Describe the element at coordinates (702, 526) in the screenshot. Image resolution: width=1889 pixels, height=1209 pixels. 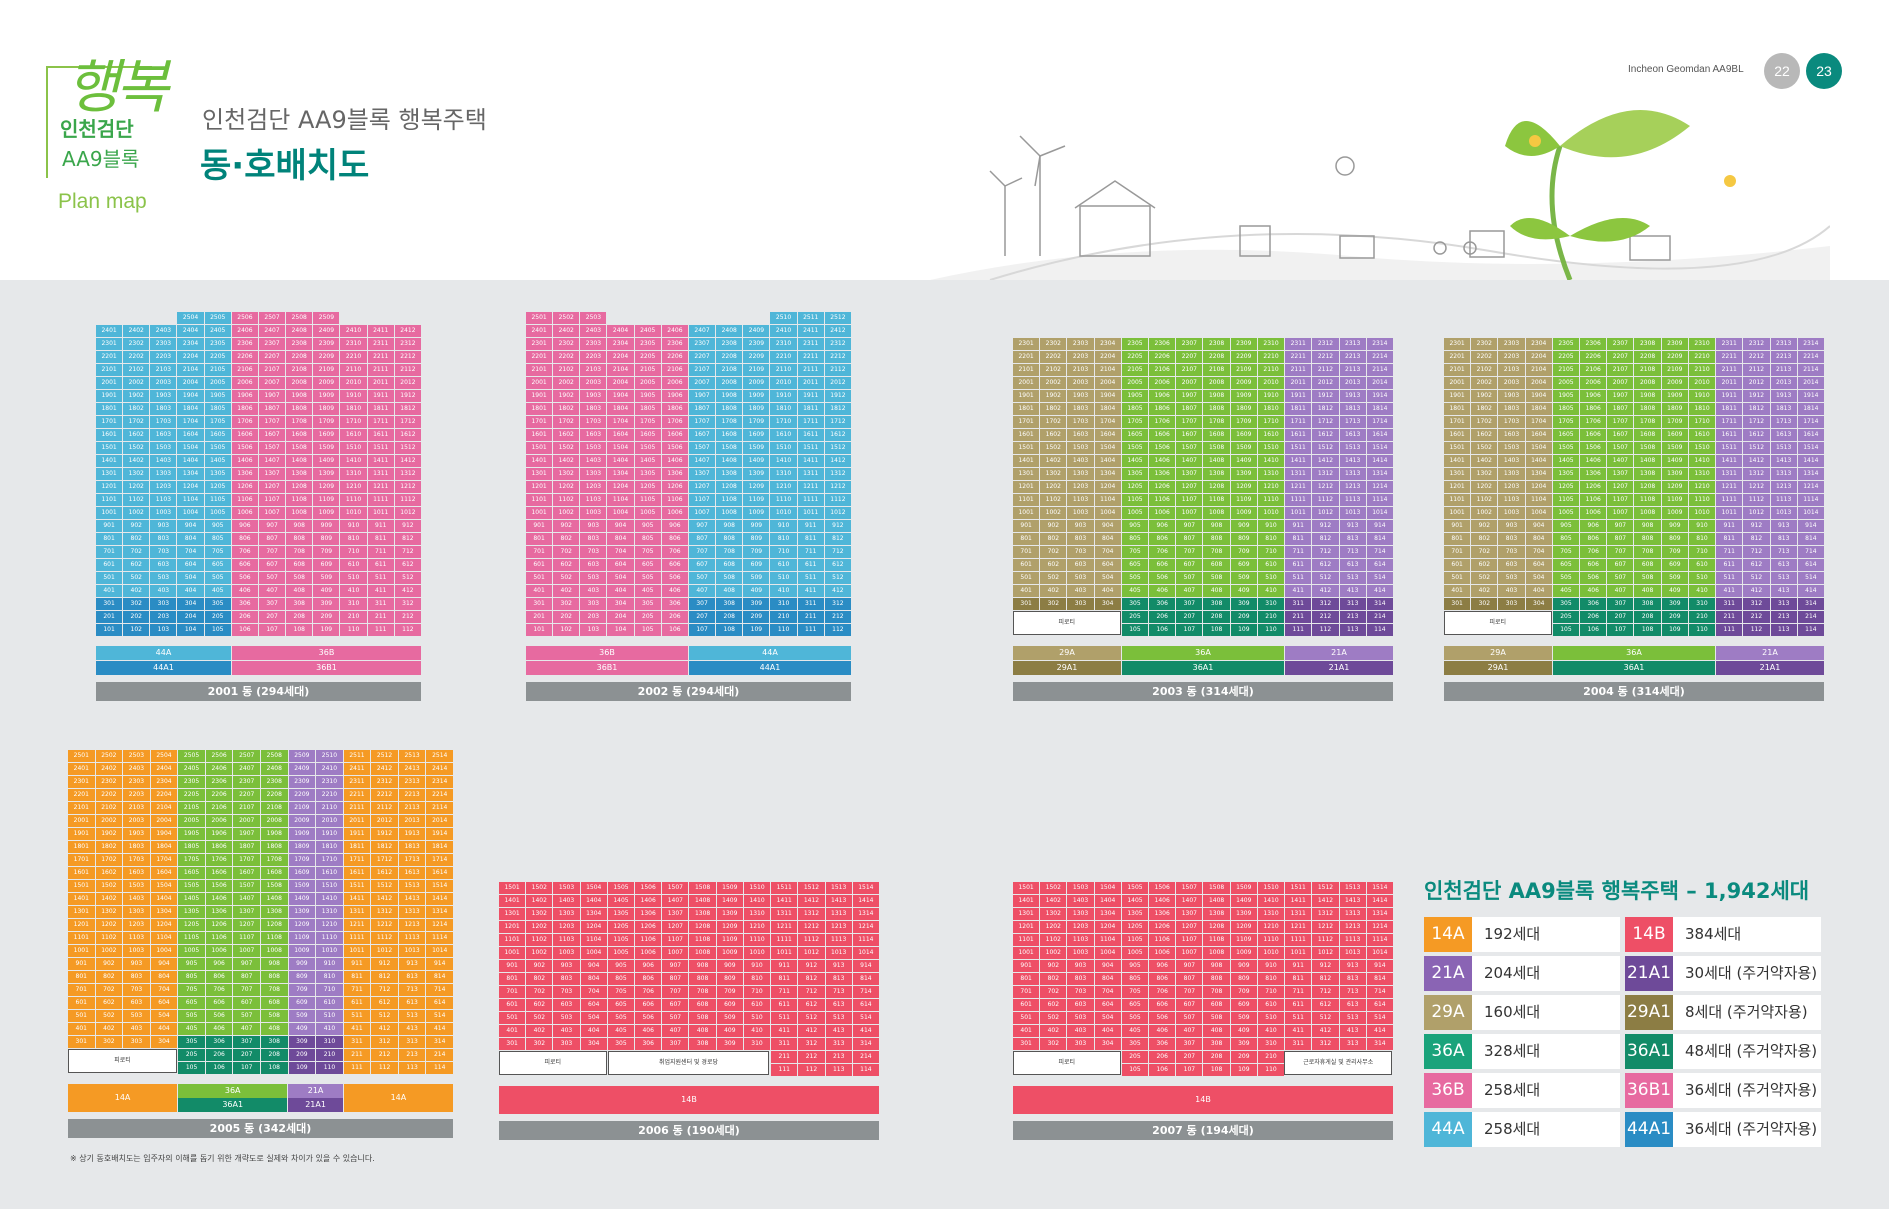
I see `unit-cell: 907` at that location.